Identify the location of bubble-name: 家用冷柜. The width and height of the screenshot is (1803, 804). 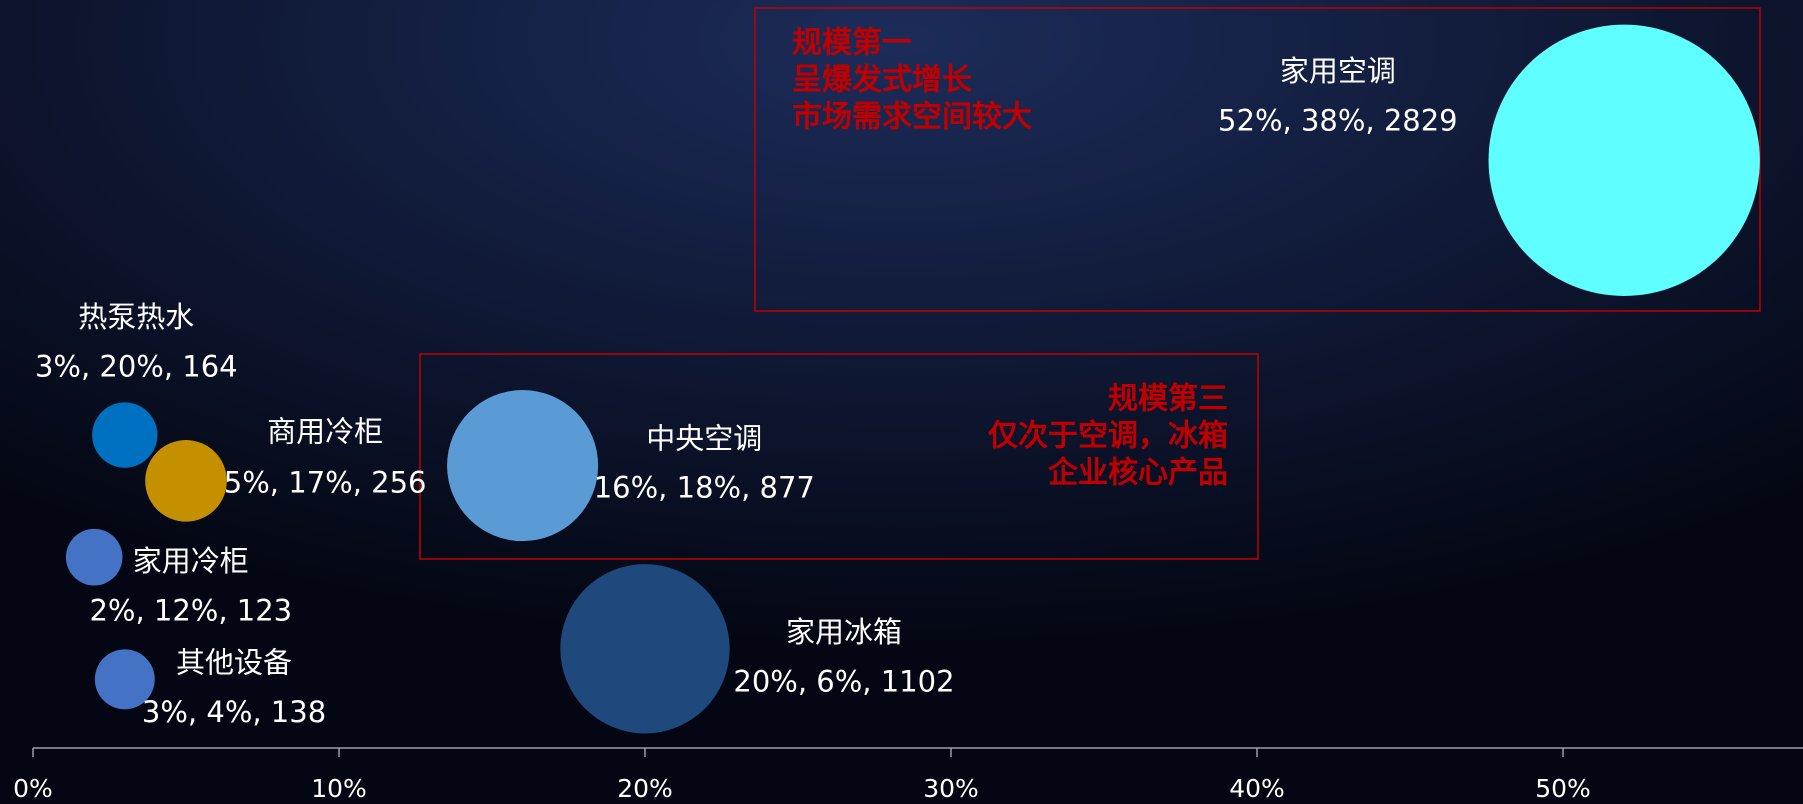
(191, 561).